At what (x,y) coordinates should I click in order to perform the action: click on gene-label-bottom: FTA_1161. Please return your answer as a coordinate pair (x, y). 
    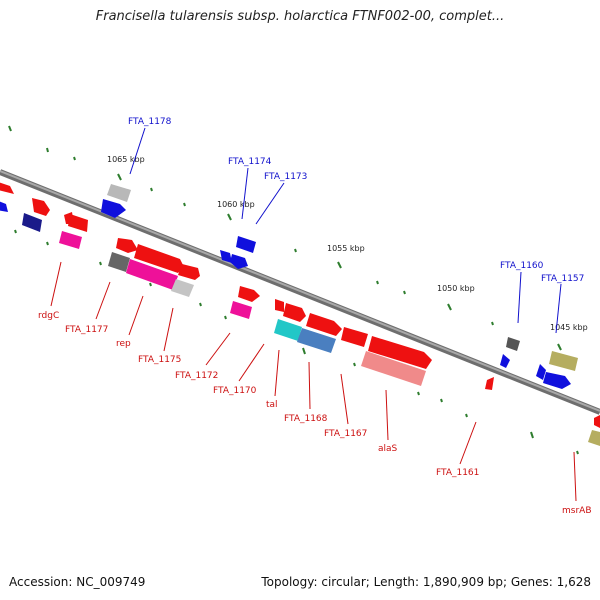
    Looking at the image, I should click on (457, 473).